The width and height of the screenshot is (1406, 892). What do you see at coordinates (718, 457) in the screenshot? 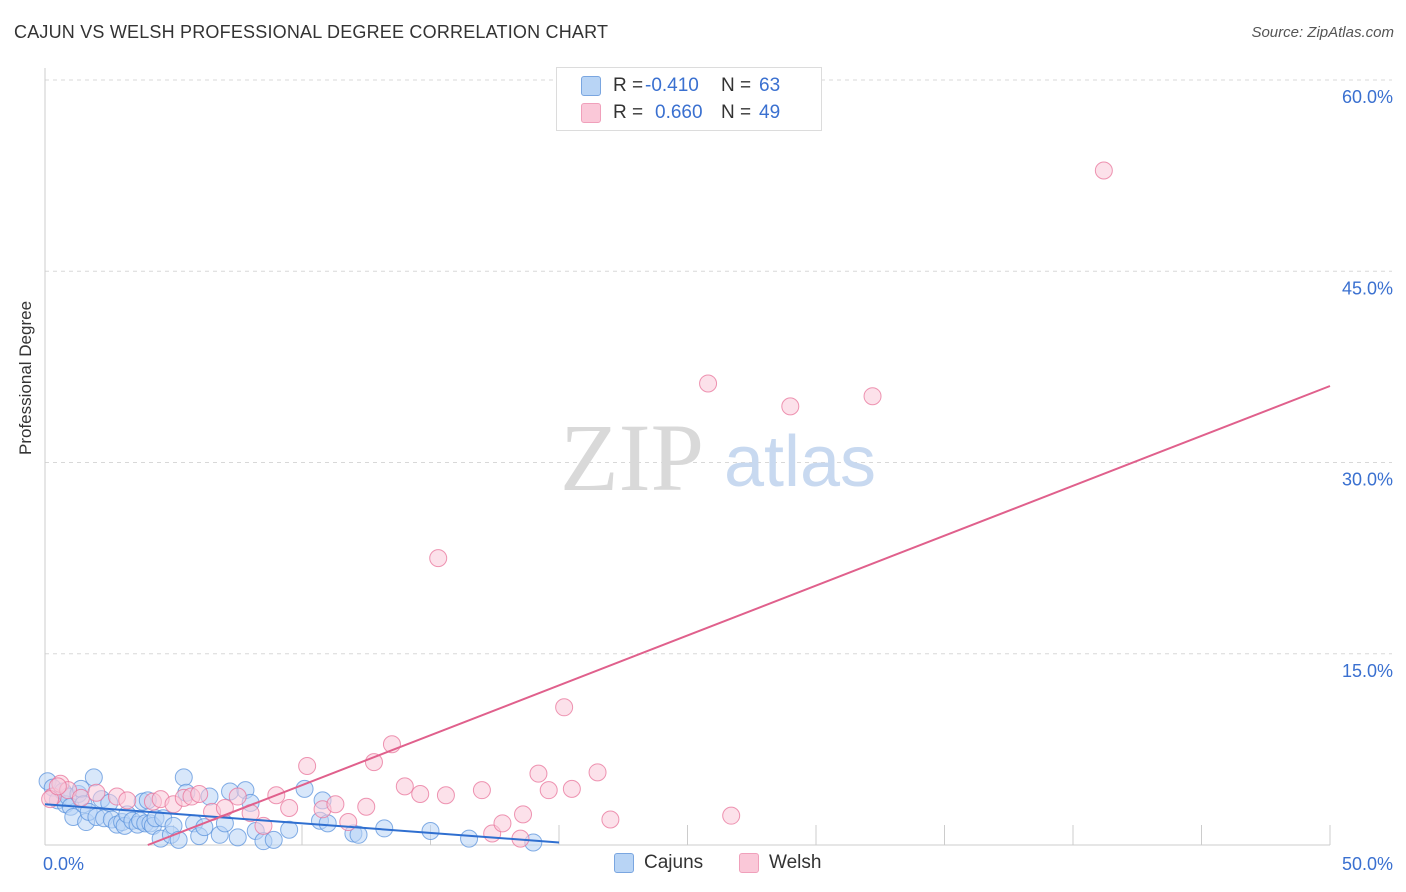
I see `watermark: ZIP atlas` at bounding box center [718, 457].